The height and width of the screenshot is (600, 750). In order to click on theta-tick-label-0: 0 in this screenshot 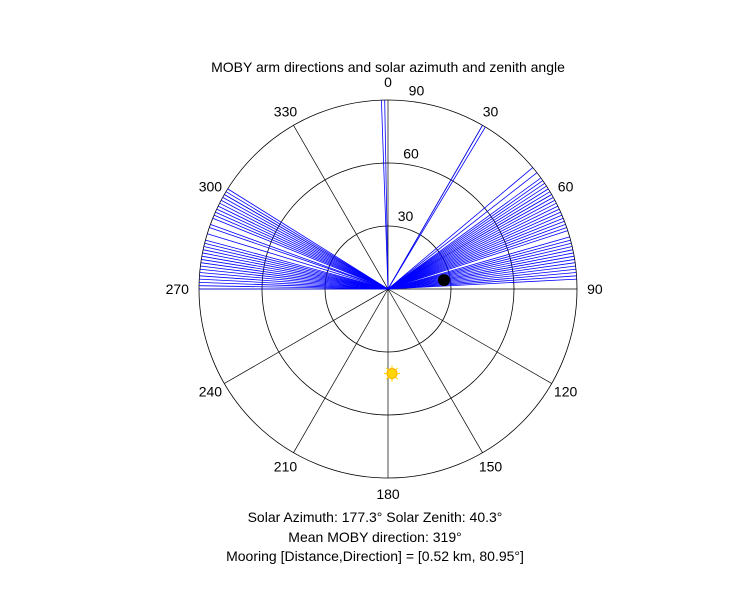, I will do `click(388, 82)`.